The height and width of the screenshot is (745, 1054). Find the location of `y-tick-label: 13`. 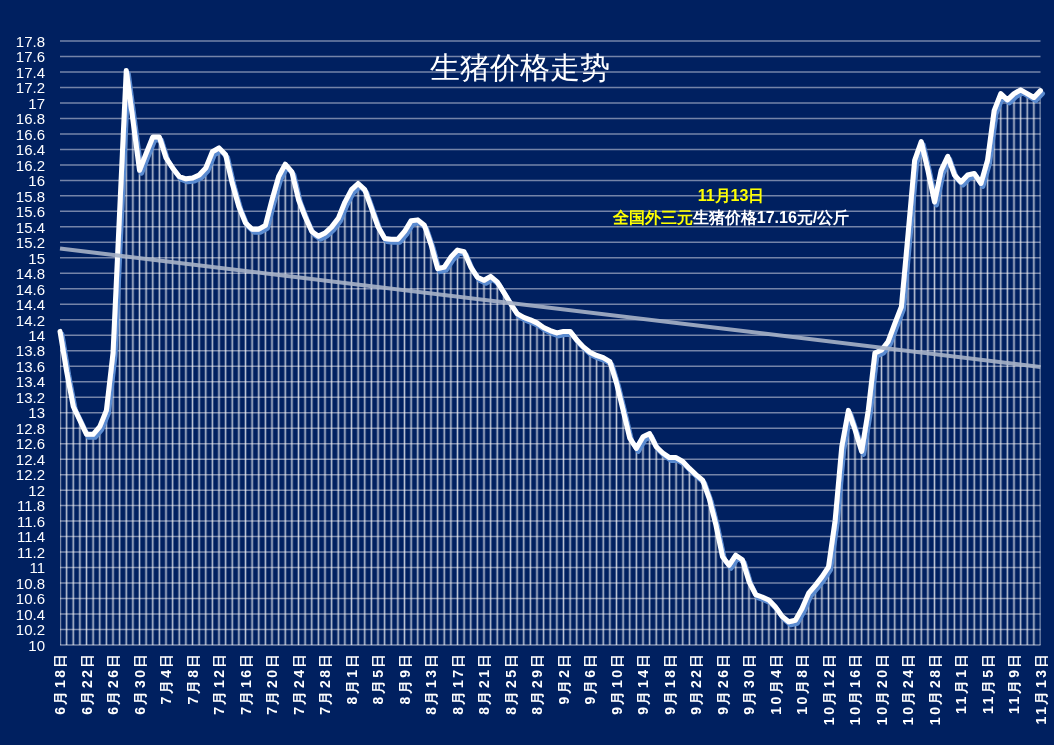

y-tick-label: 13 is located at coordinates (36, 413).